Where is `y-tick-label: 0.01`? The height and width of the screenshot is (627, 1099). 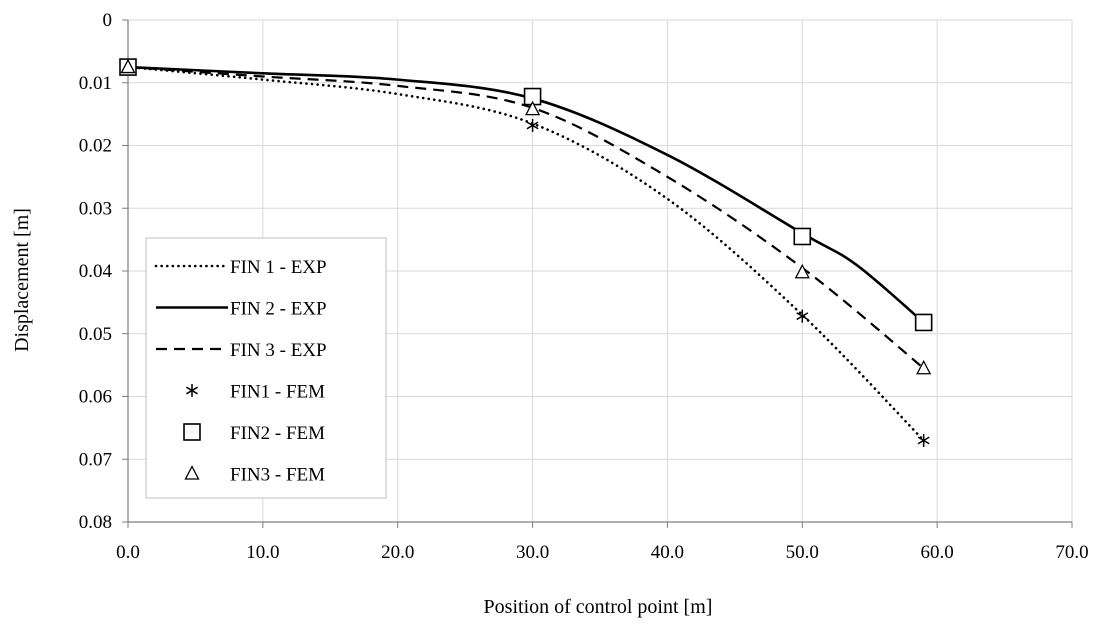 y-tick-label: 0.01 is located at coordinates (95, 83).